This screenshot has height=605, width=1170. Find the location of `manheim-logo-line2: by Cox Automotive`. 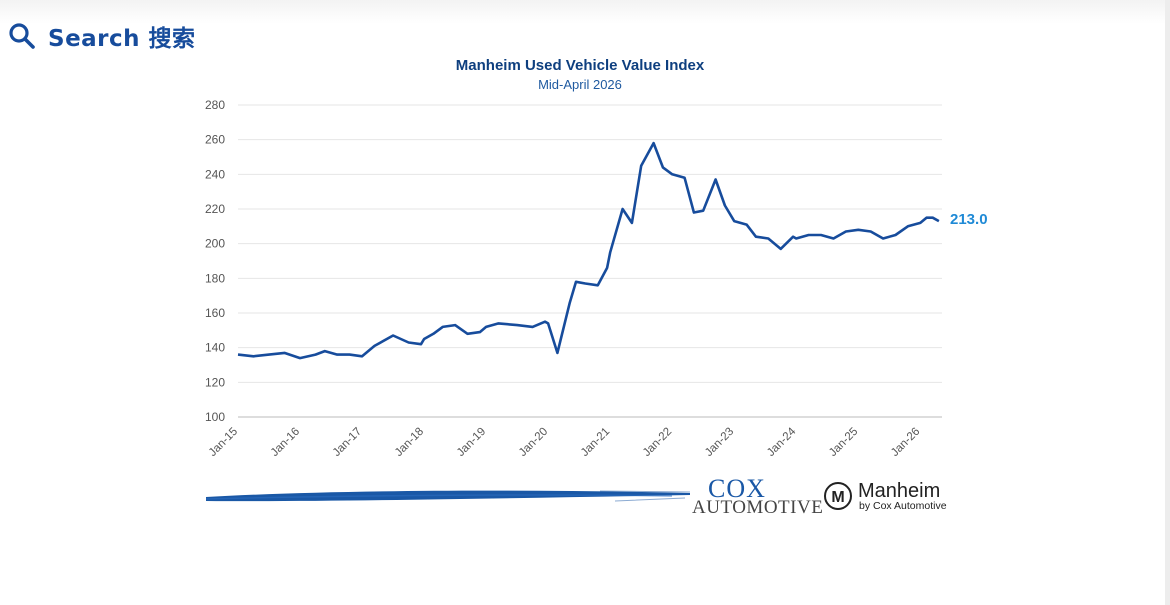

manheim-logo-line2: by Cox Automotive is located at coordinates (903, 506).